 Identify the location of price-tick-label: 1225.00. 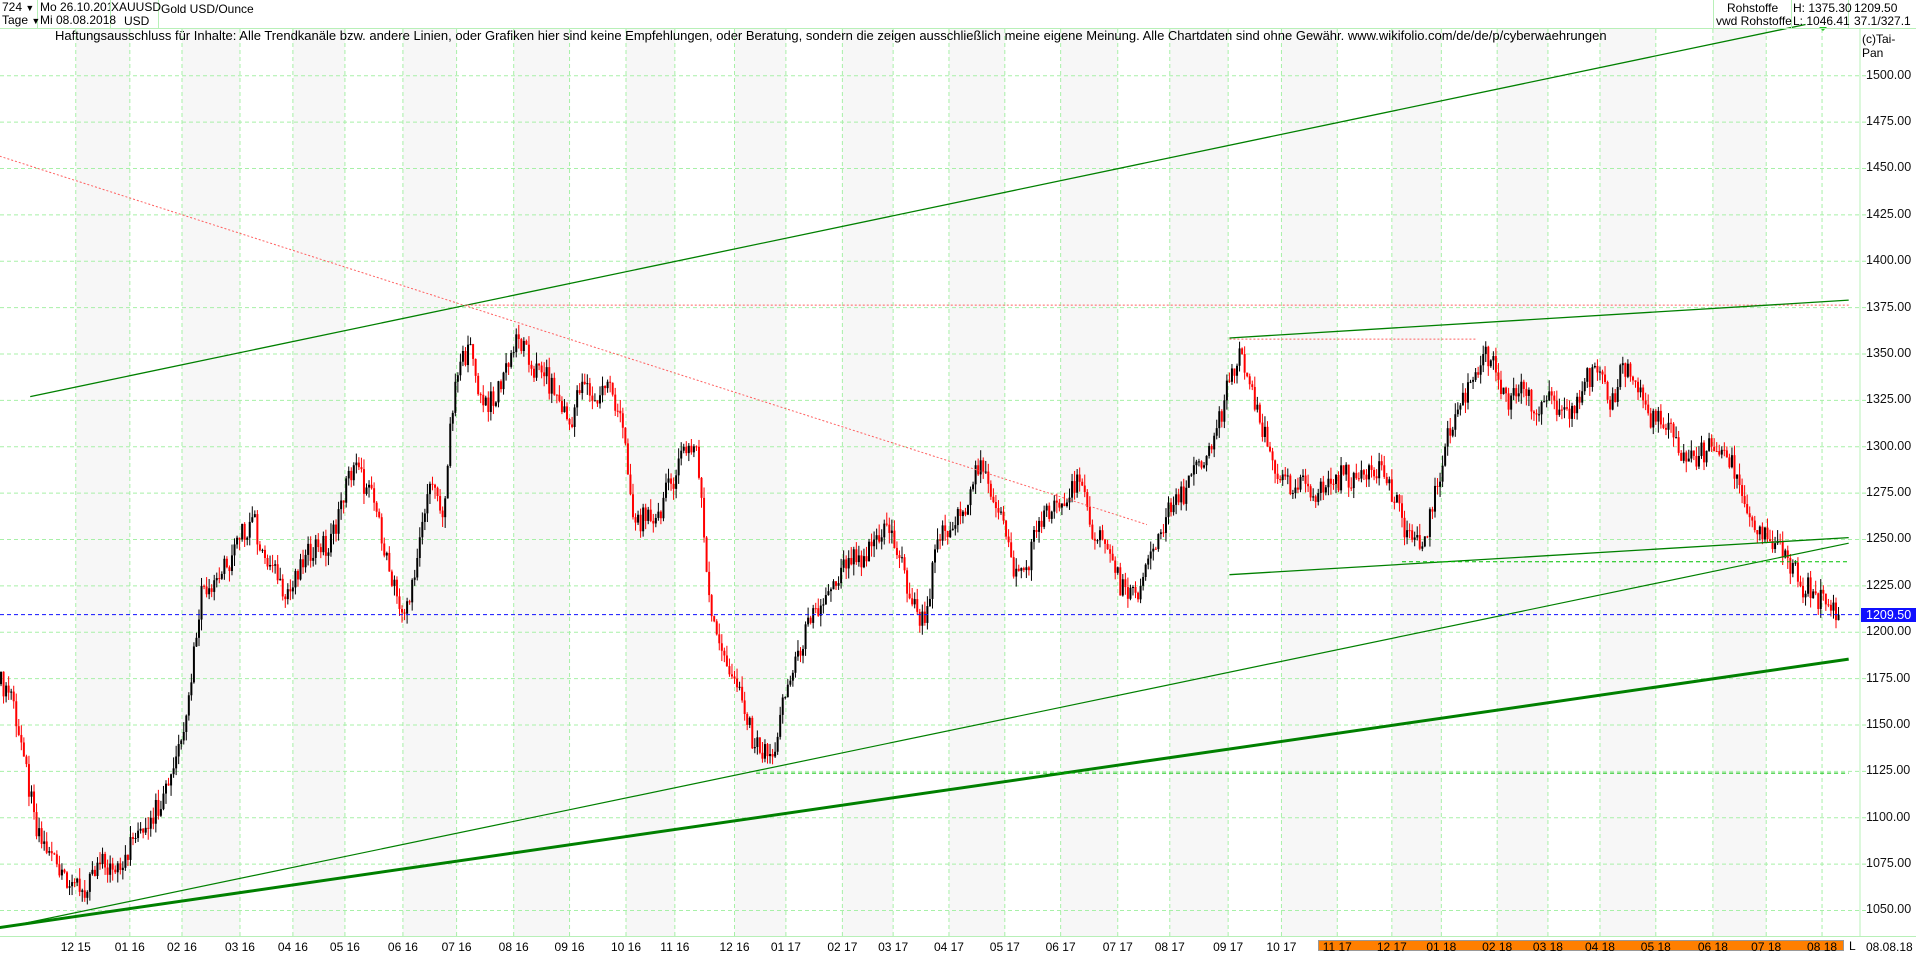
(1889, 584).